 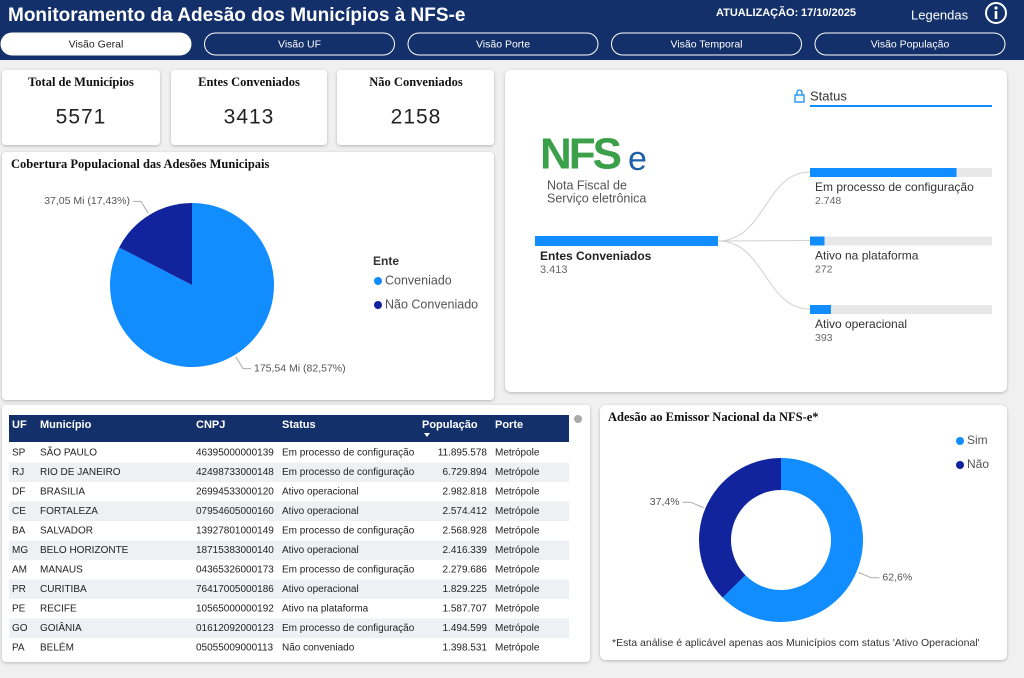 What do you see at coordinates (210, 425) in the screenshot?
I see `column-header: CNPJ` at bounding box center [210, 425].